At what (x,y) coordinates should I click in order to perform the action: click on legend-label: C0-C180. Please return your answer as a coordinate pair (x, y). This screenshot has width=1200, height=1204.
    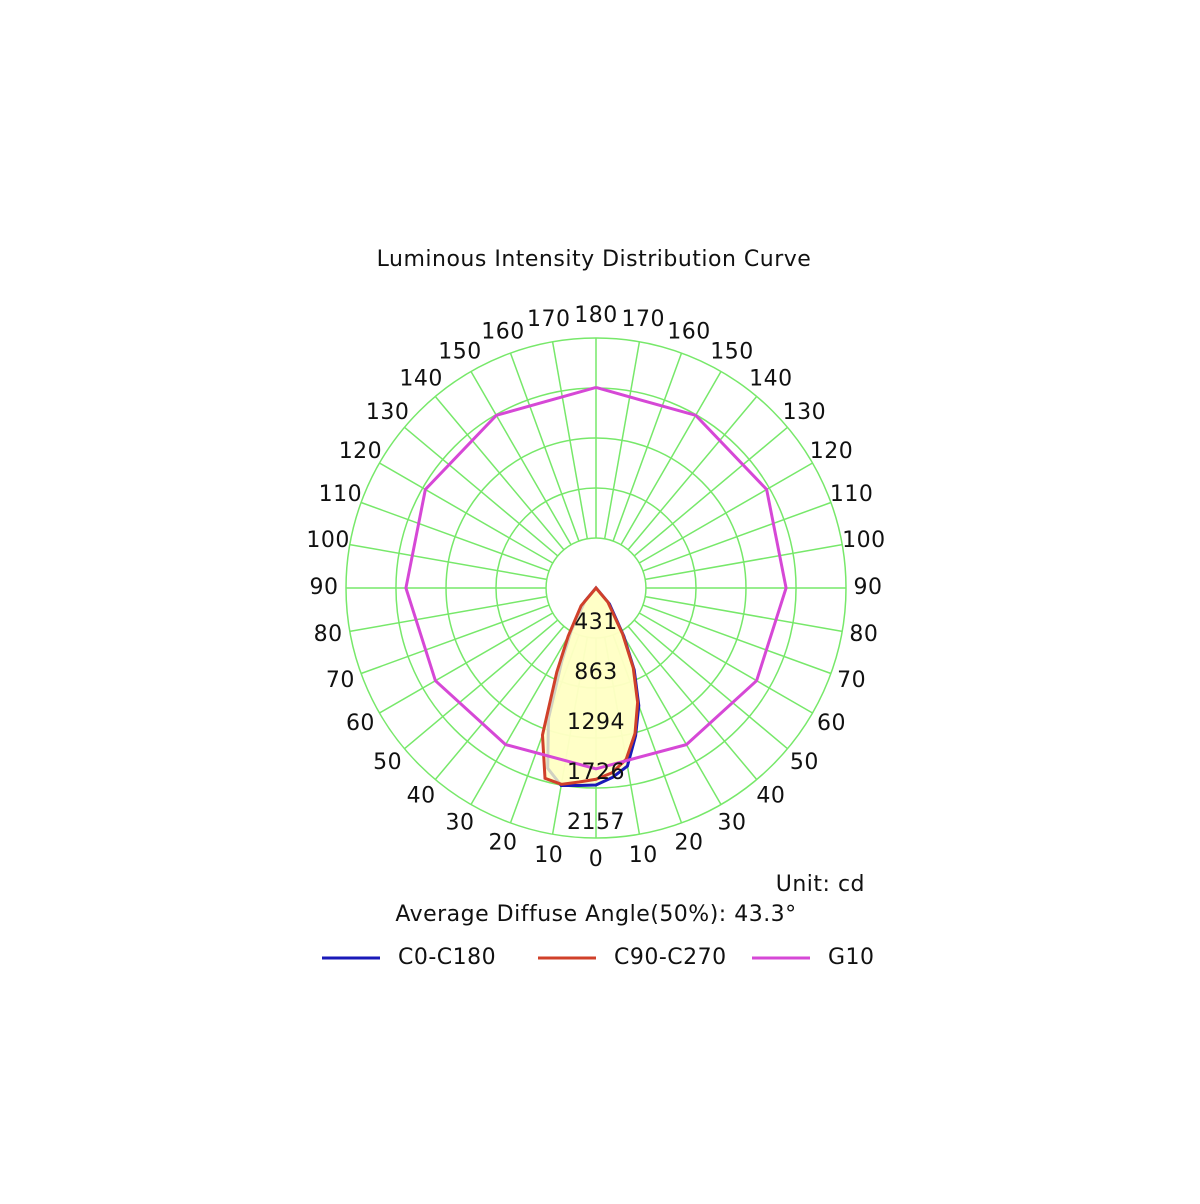
    Looking at the image, I should click on (447, 957).